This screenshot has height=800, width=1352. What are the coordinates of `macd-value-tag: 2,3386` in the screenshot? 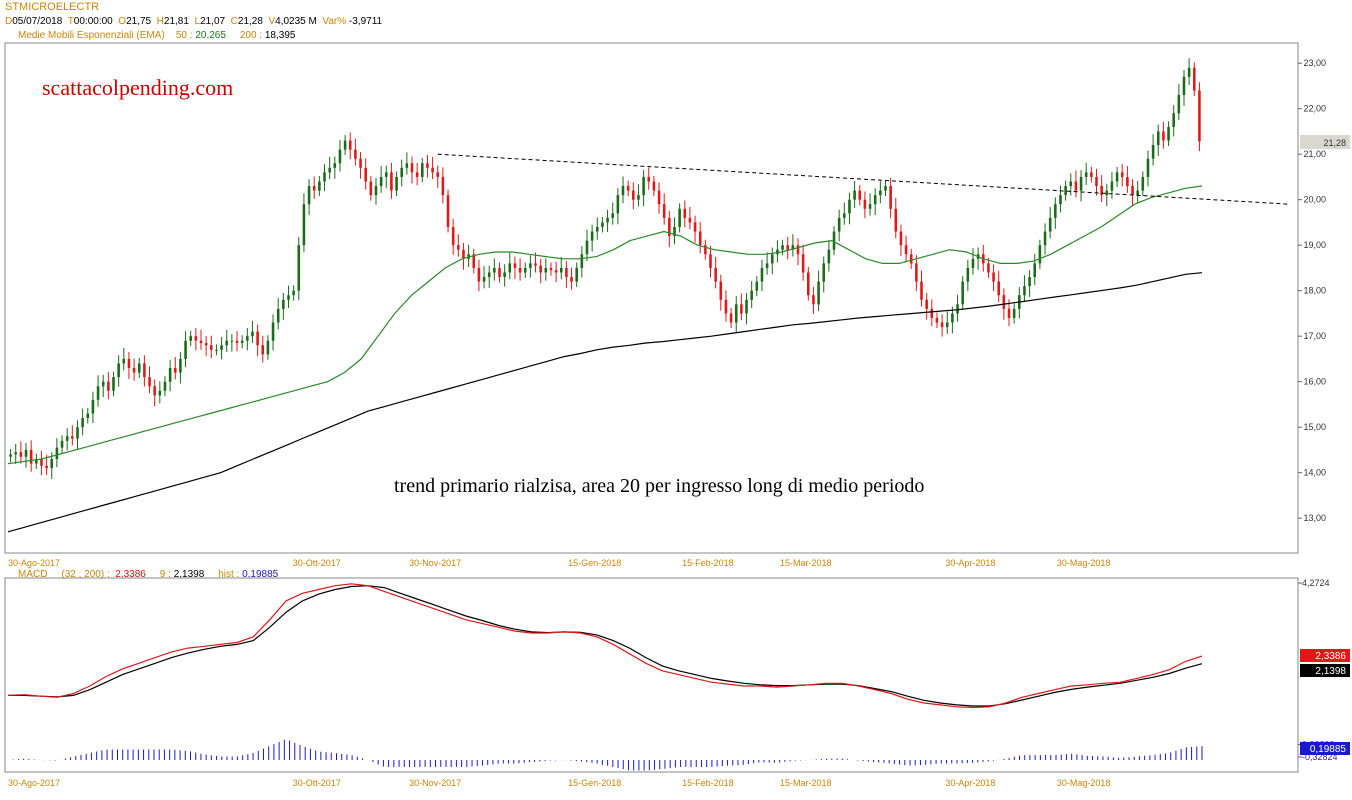 It's located at (1330, 656).